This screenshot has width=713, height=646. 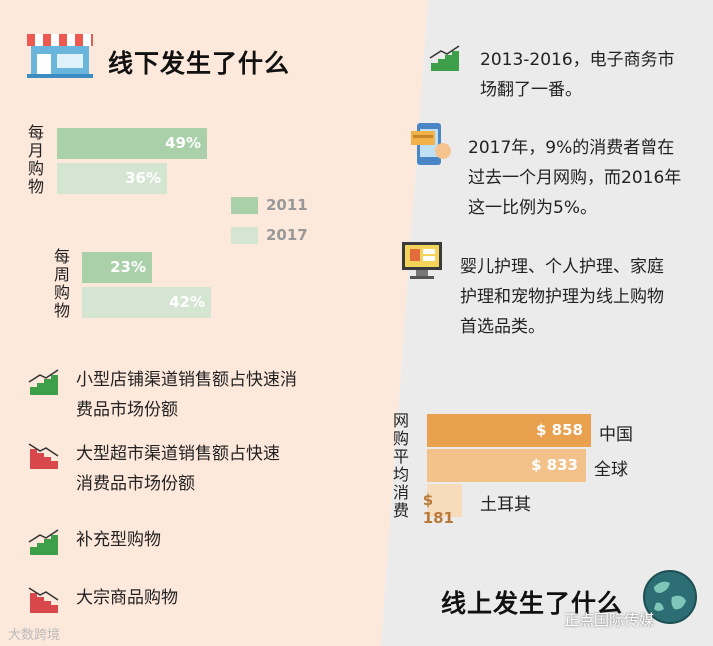 What do you see at coordinates (577, 60) in the screenshot?
I see `right-item-line: 2013-2016，电子商务市` at bounding box center [577, 60].